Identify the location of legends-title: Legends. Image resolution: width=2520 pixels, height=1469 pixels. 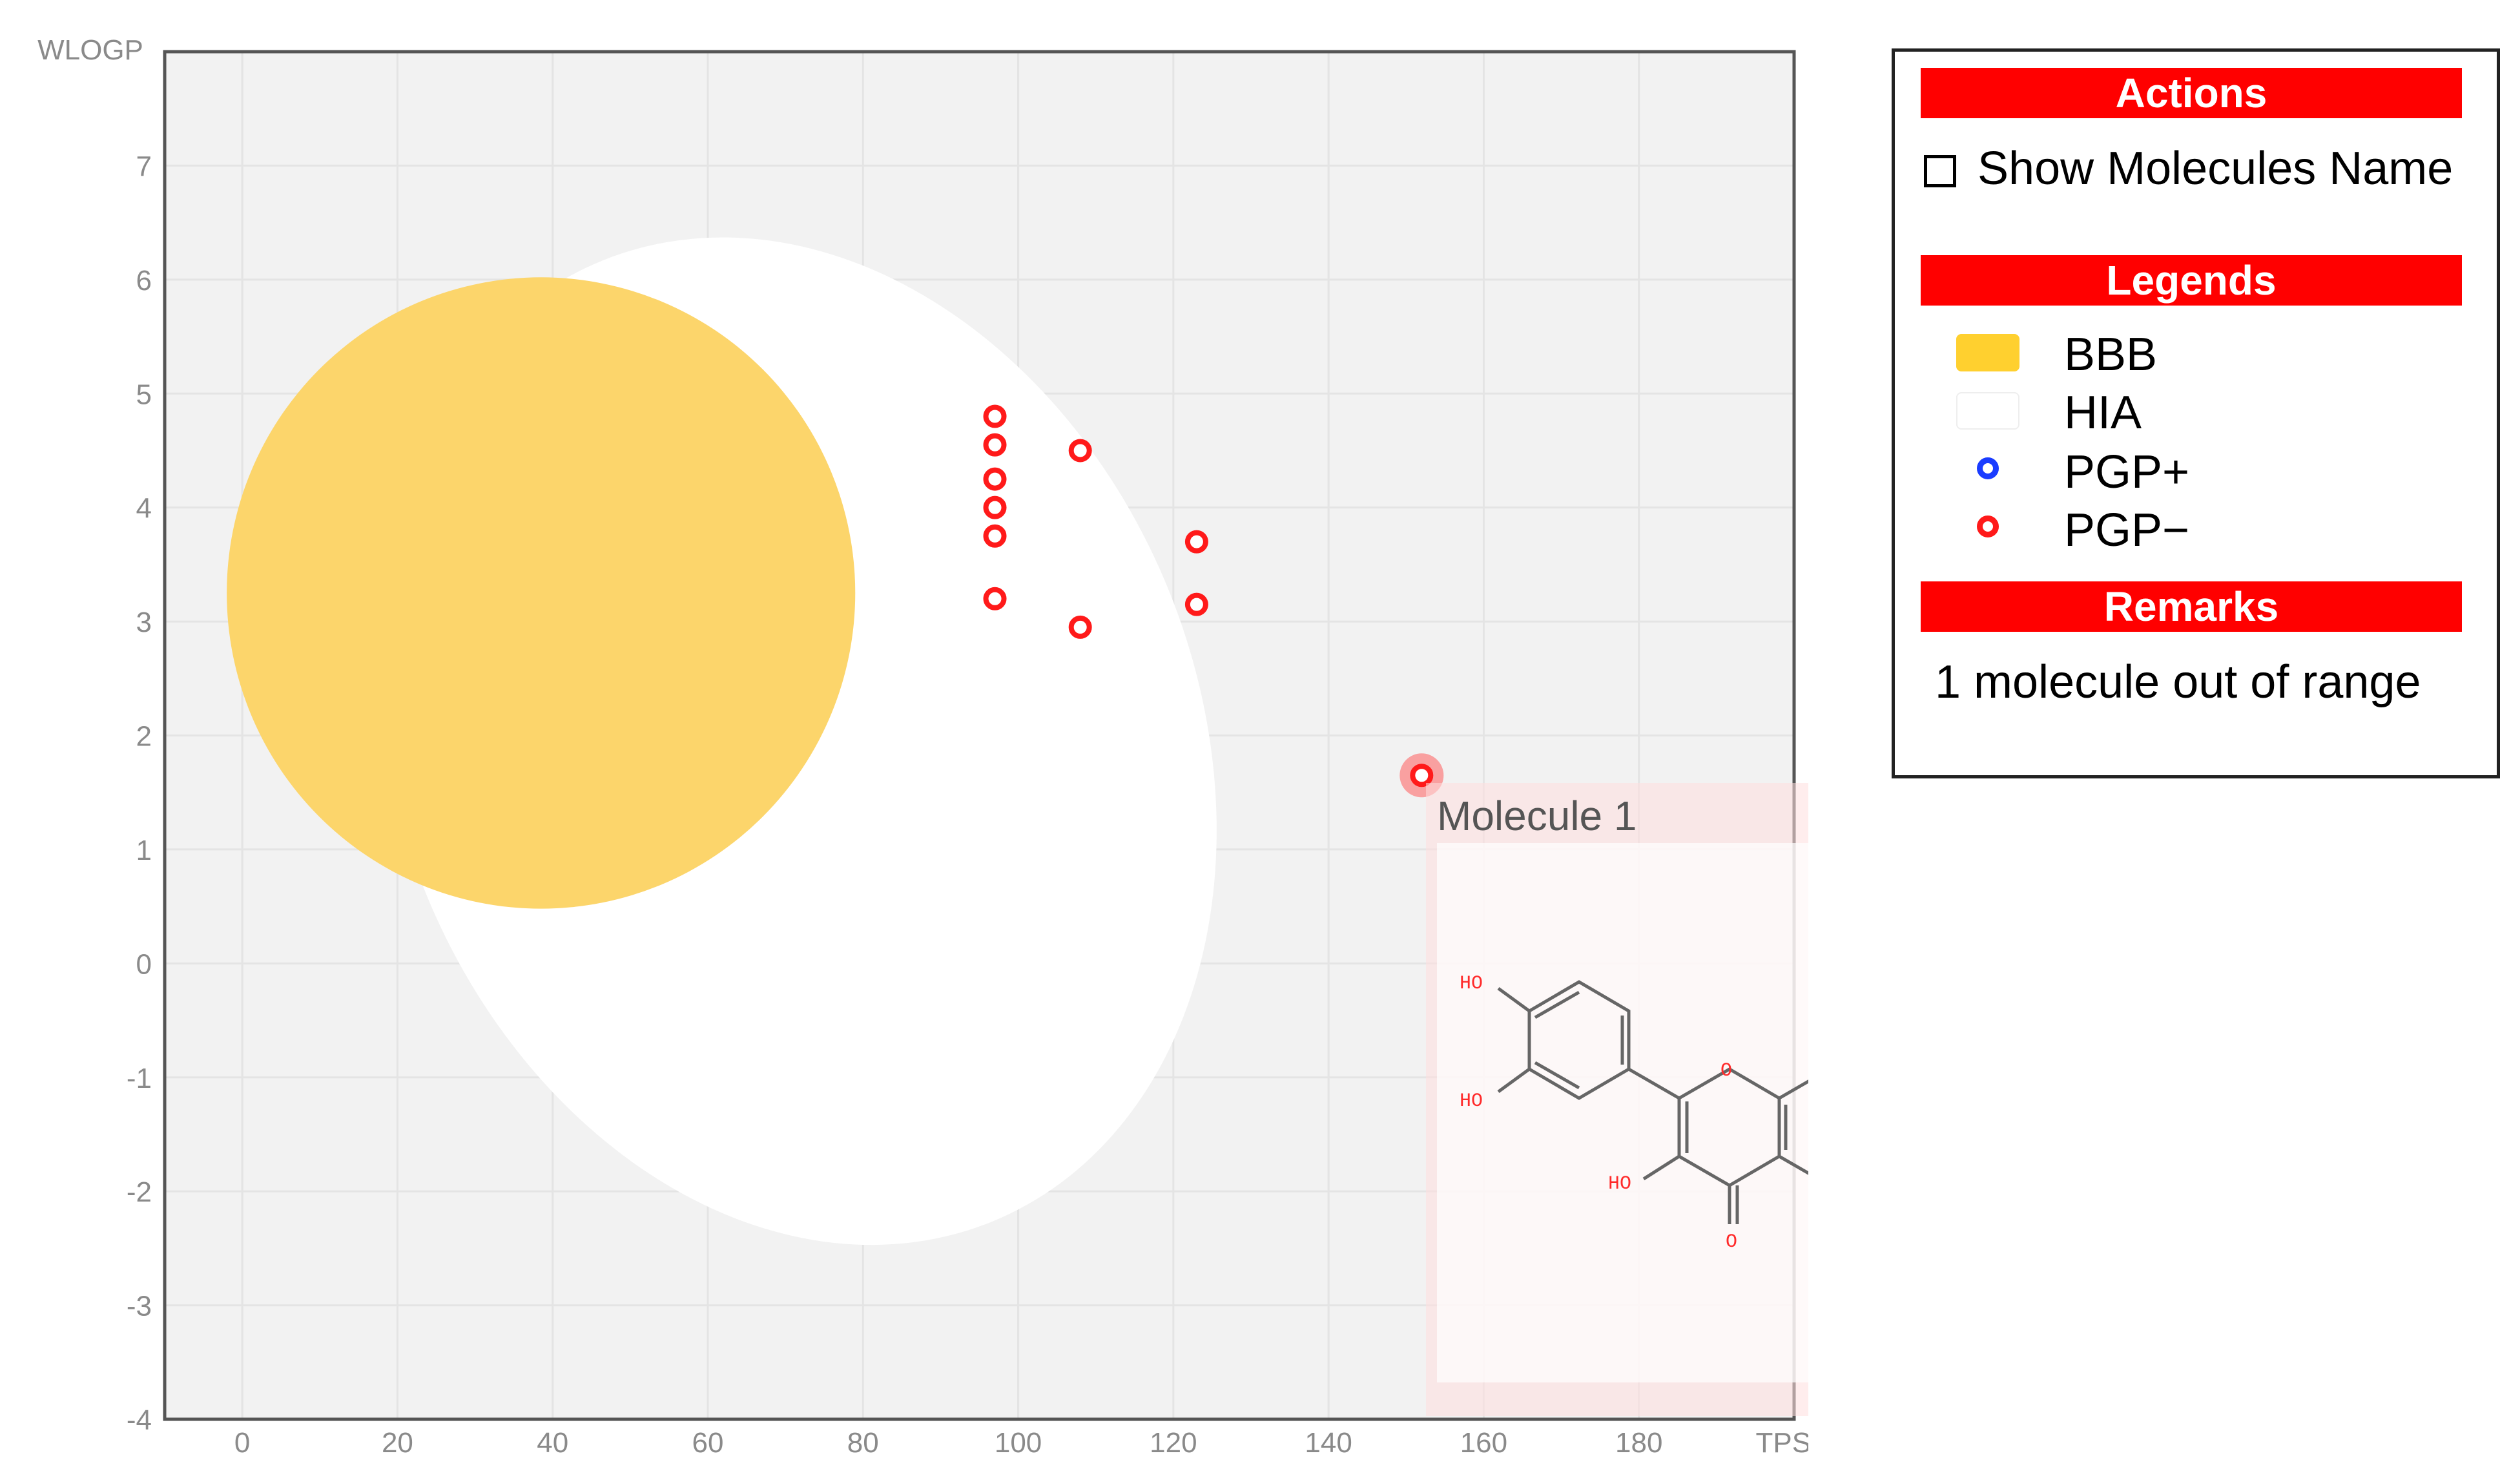
(2191, 280).